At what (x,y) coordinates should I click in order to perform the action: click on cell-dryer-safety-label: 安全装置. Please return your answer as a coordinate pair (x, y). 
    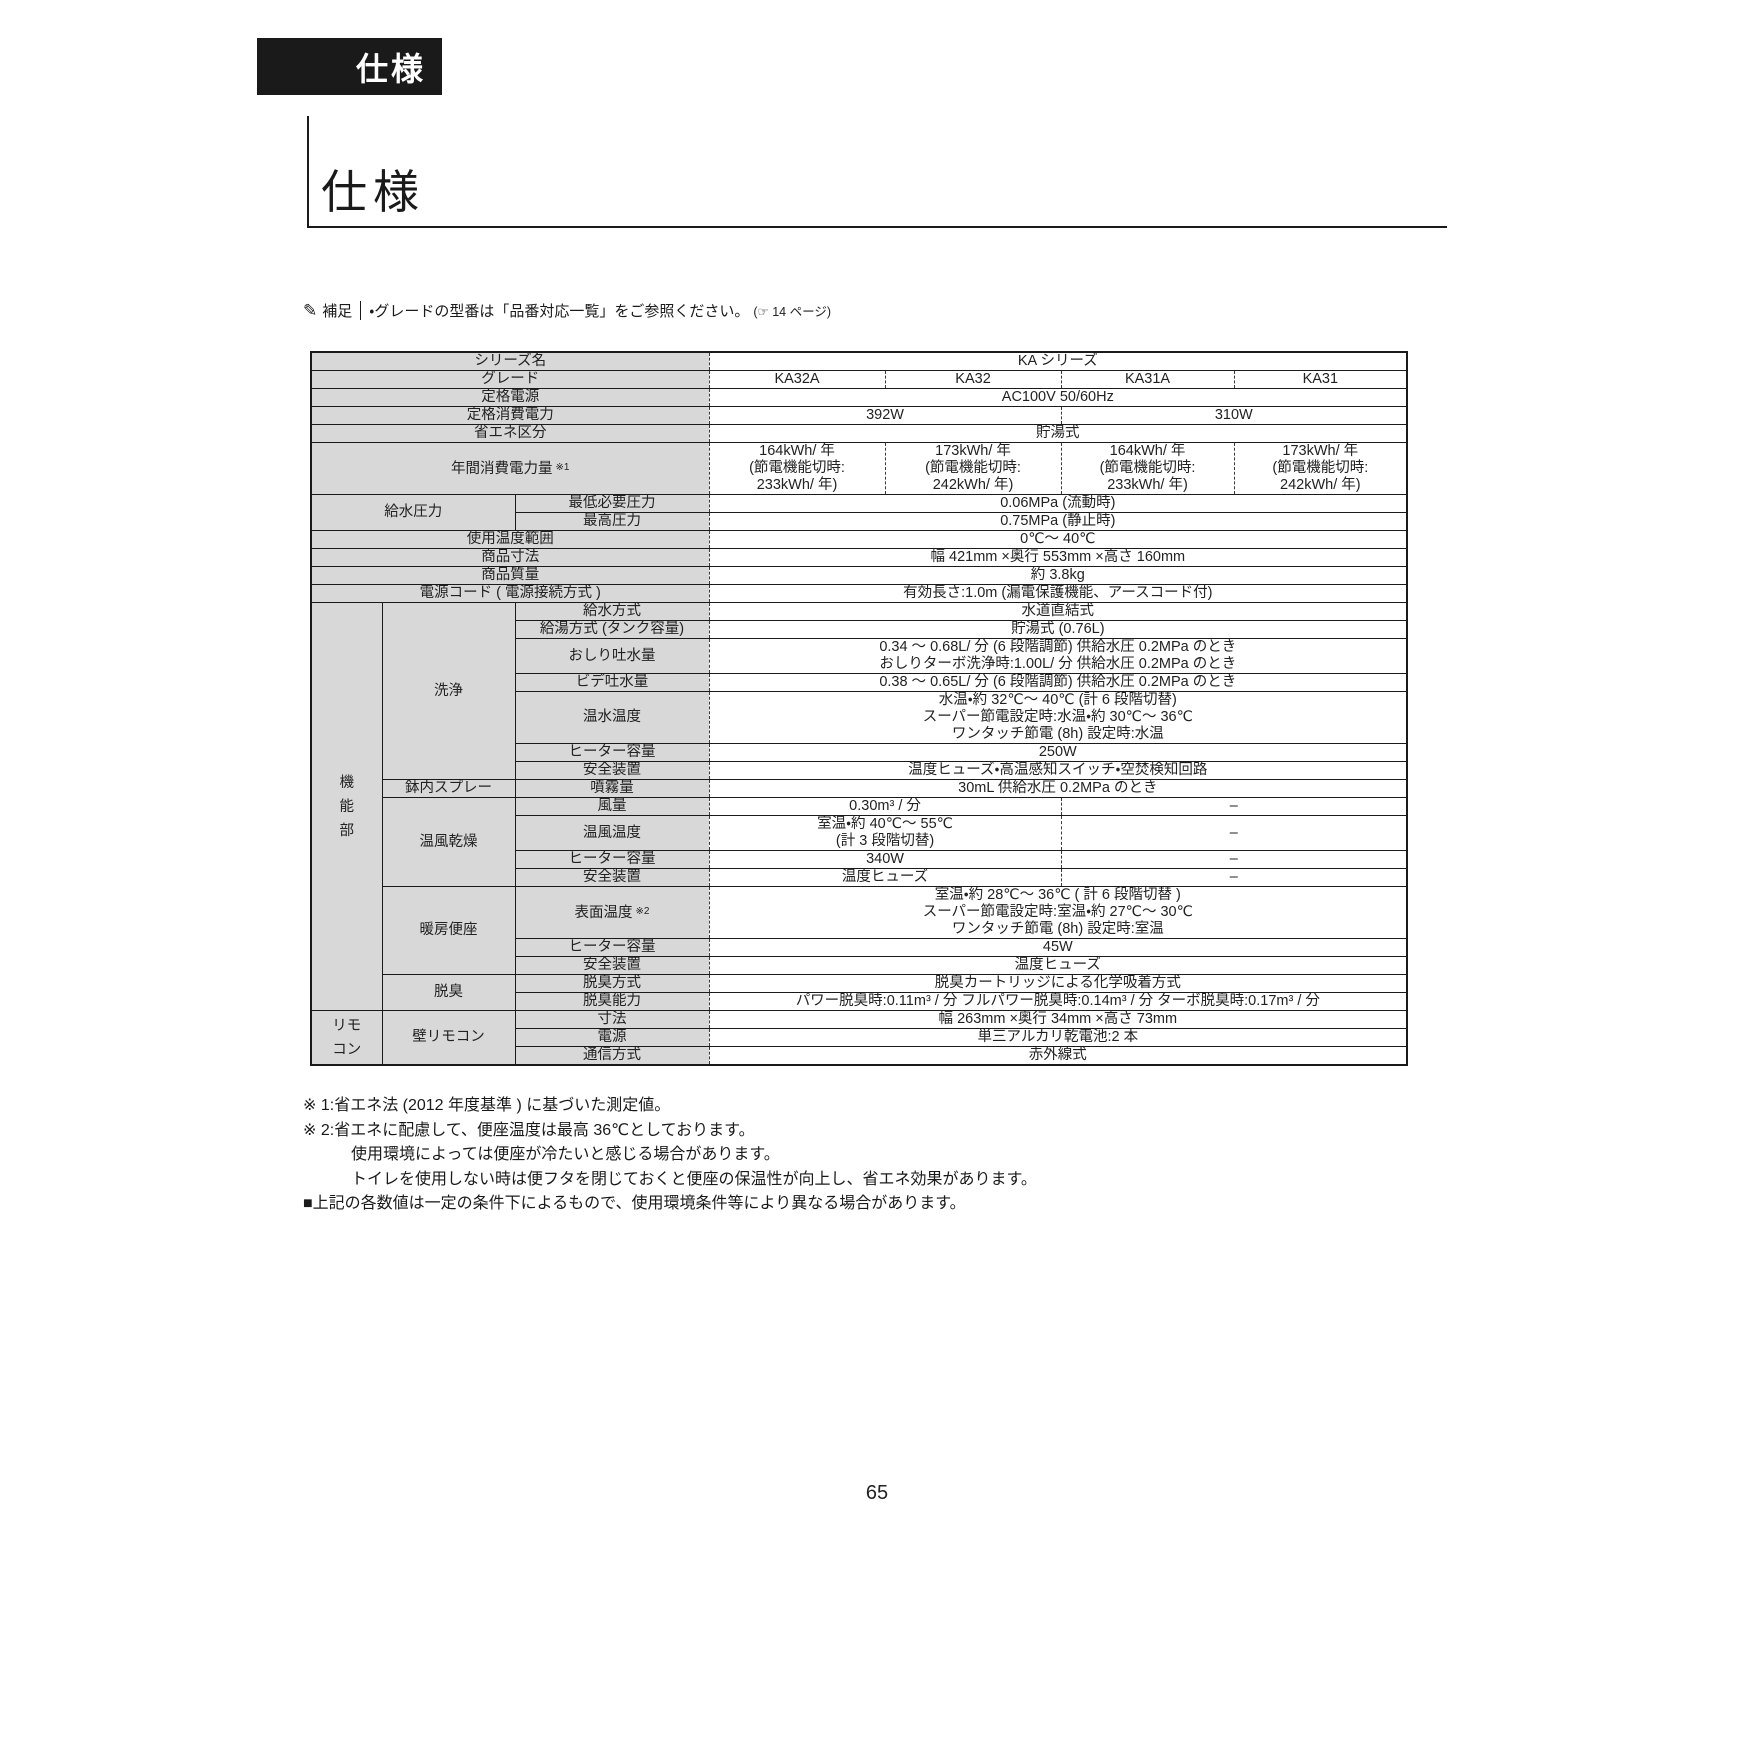
    Looking at the image, I should click on (612, 877).